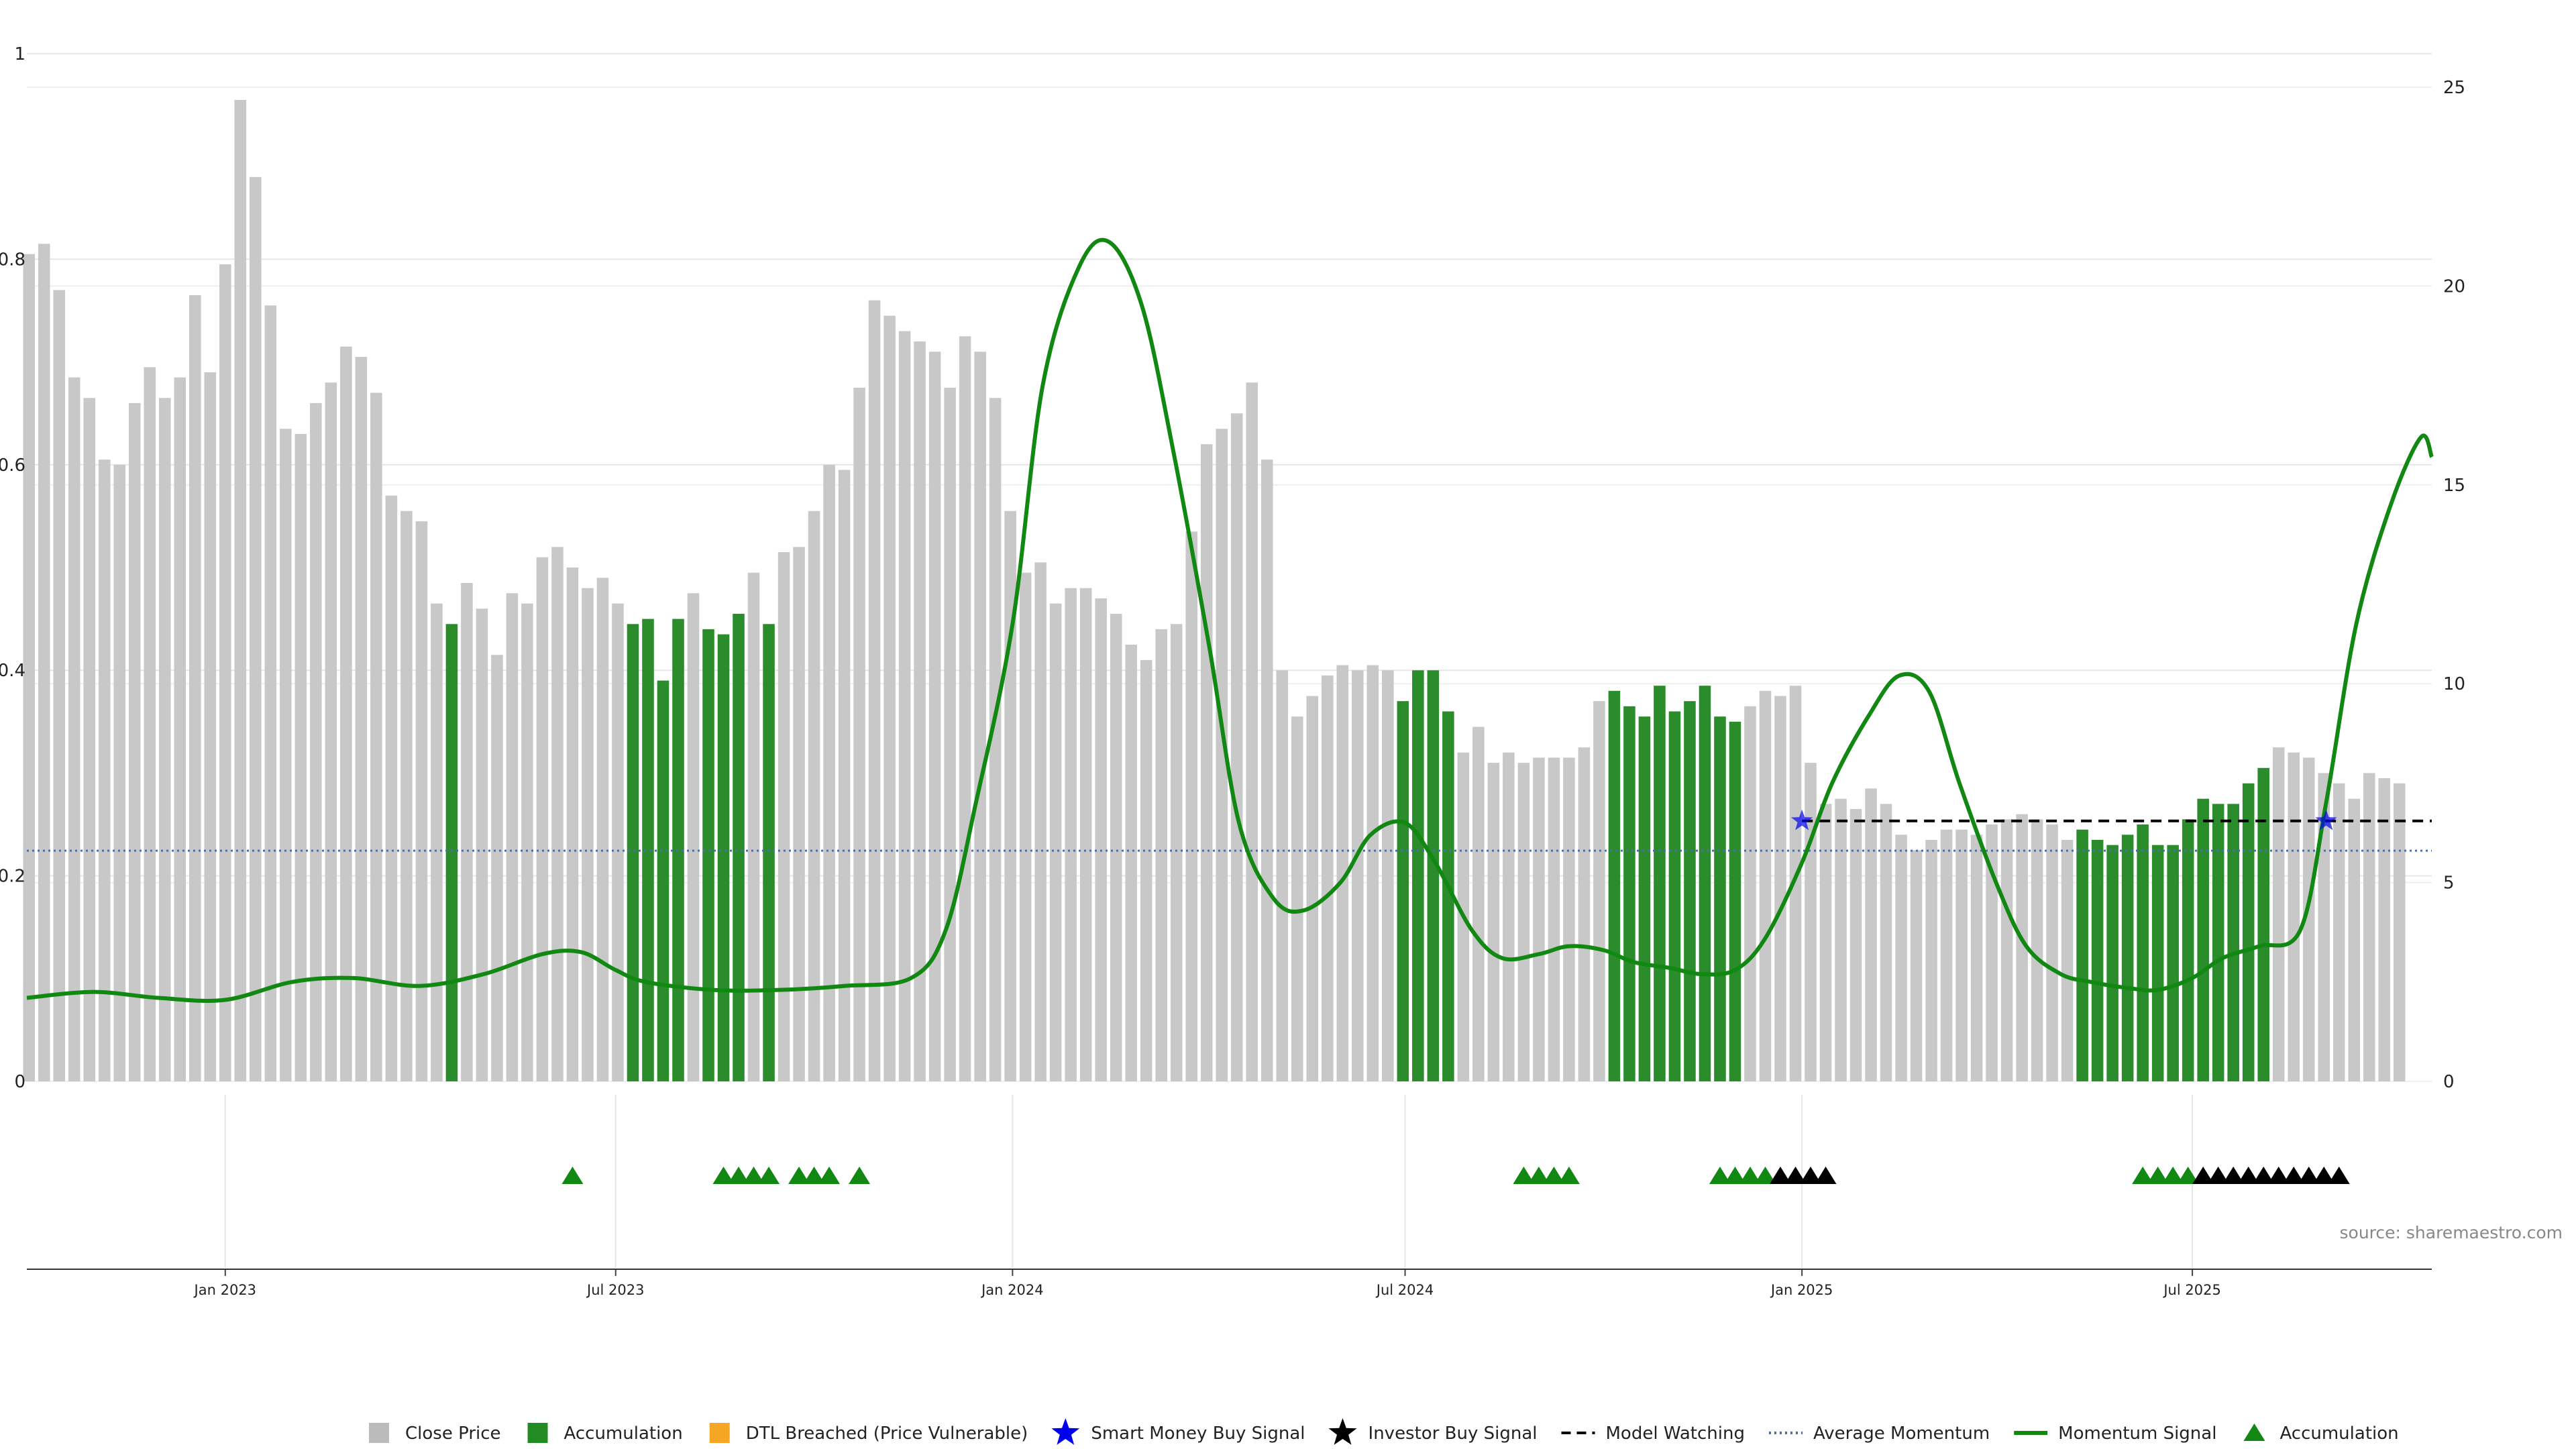  Describe the element at coordinates (12, 465) in the screenshot. I see `left-tick-label: 0.6` at that location.